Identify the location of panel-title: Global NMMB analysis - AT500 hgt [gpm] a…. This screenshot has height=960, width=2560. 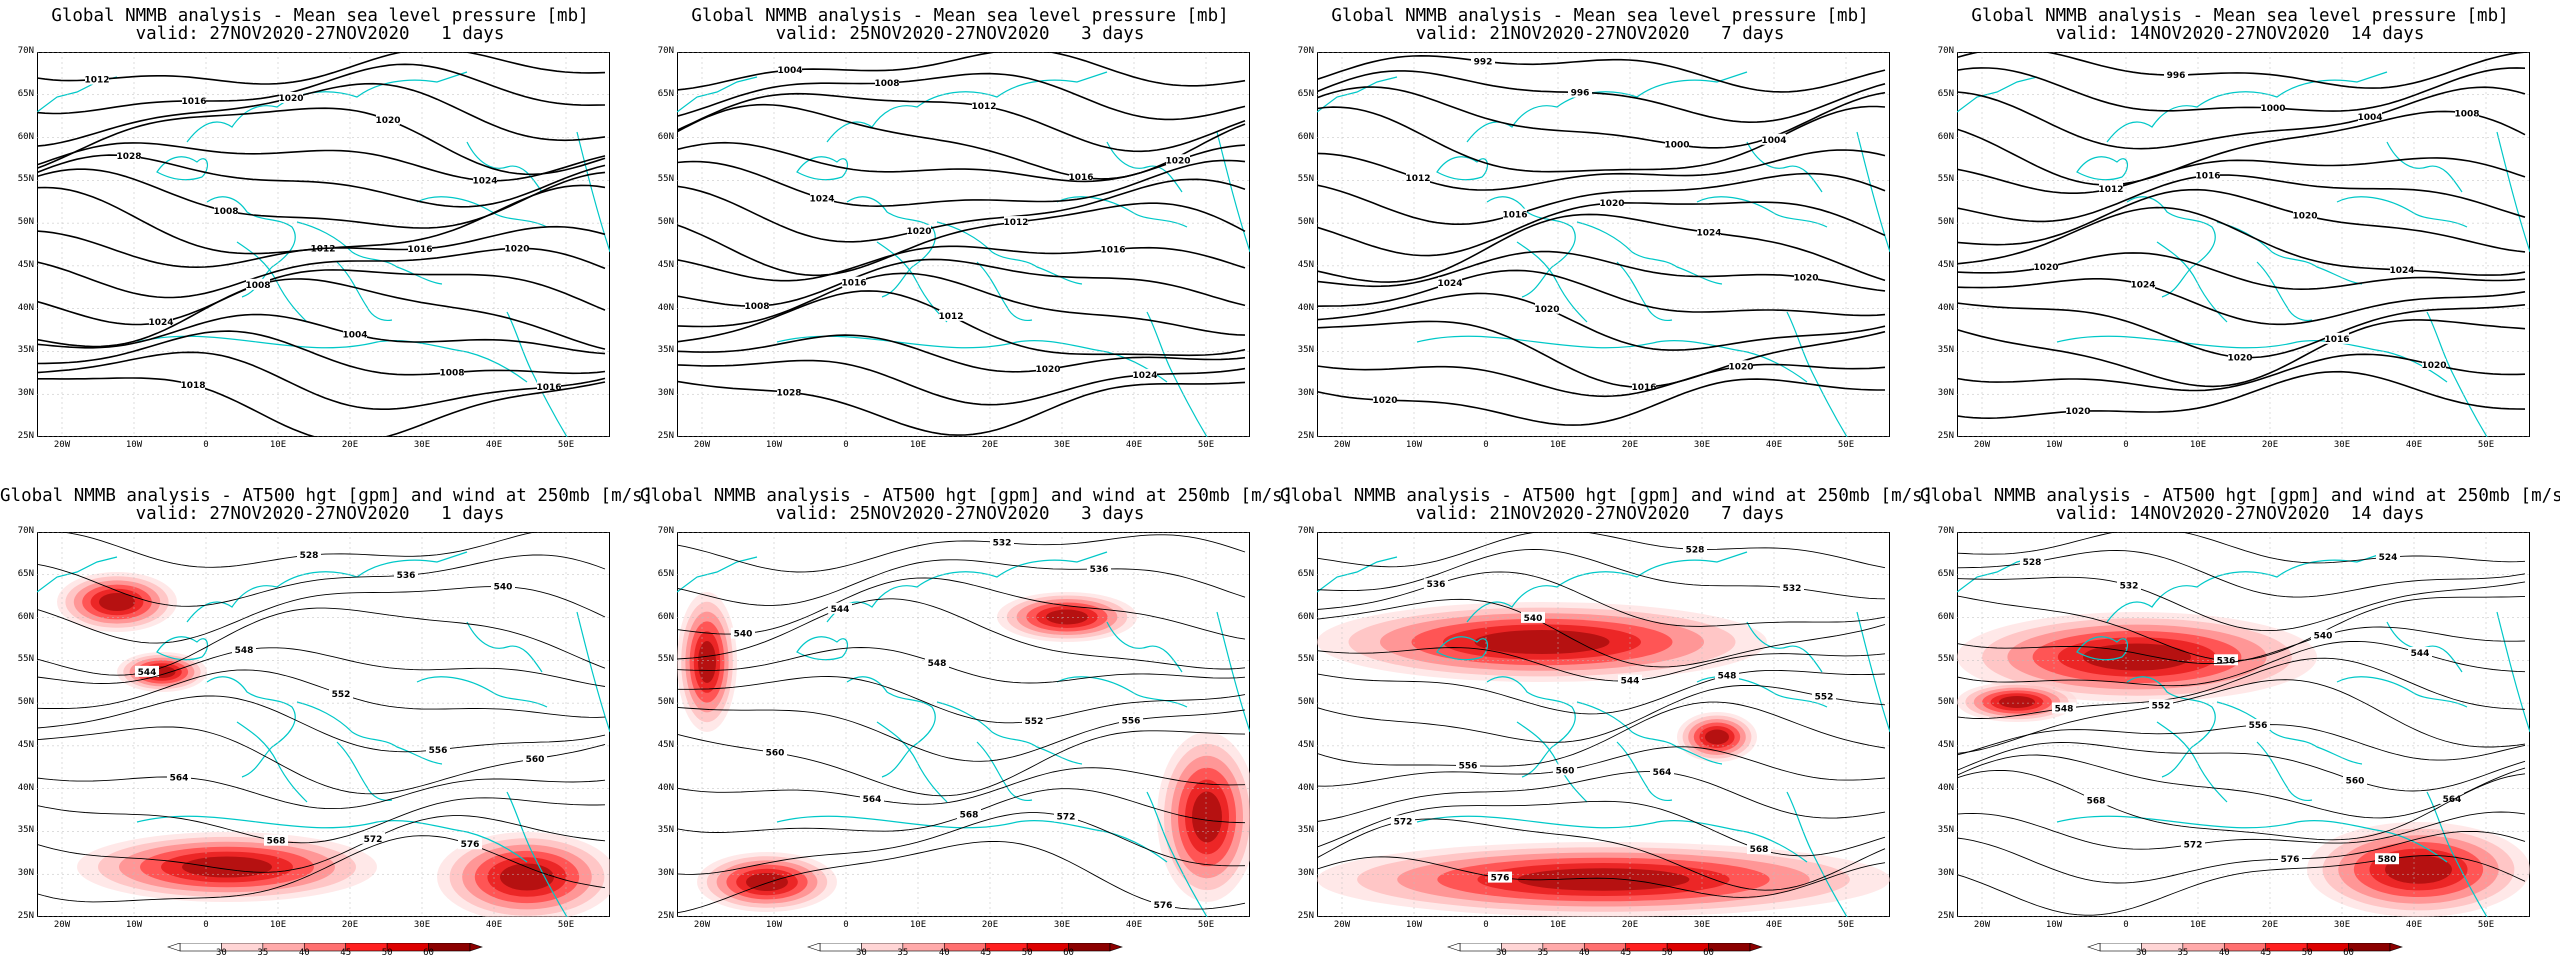
(1607, 496).